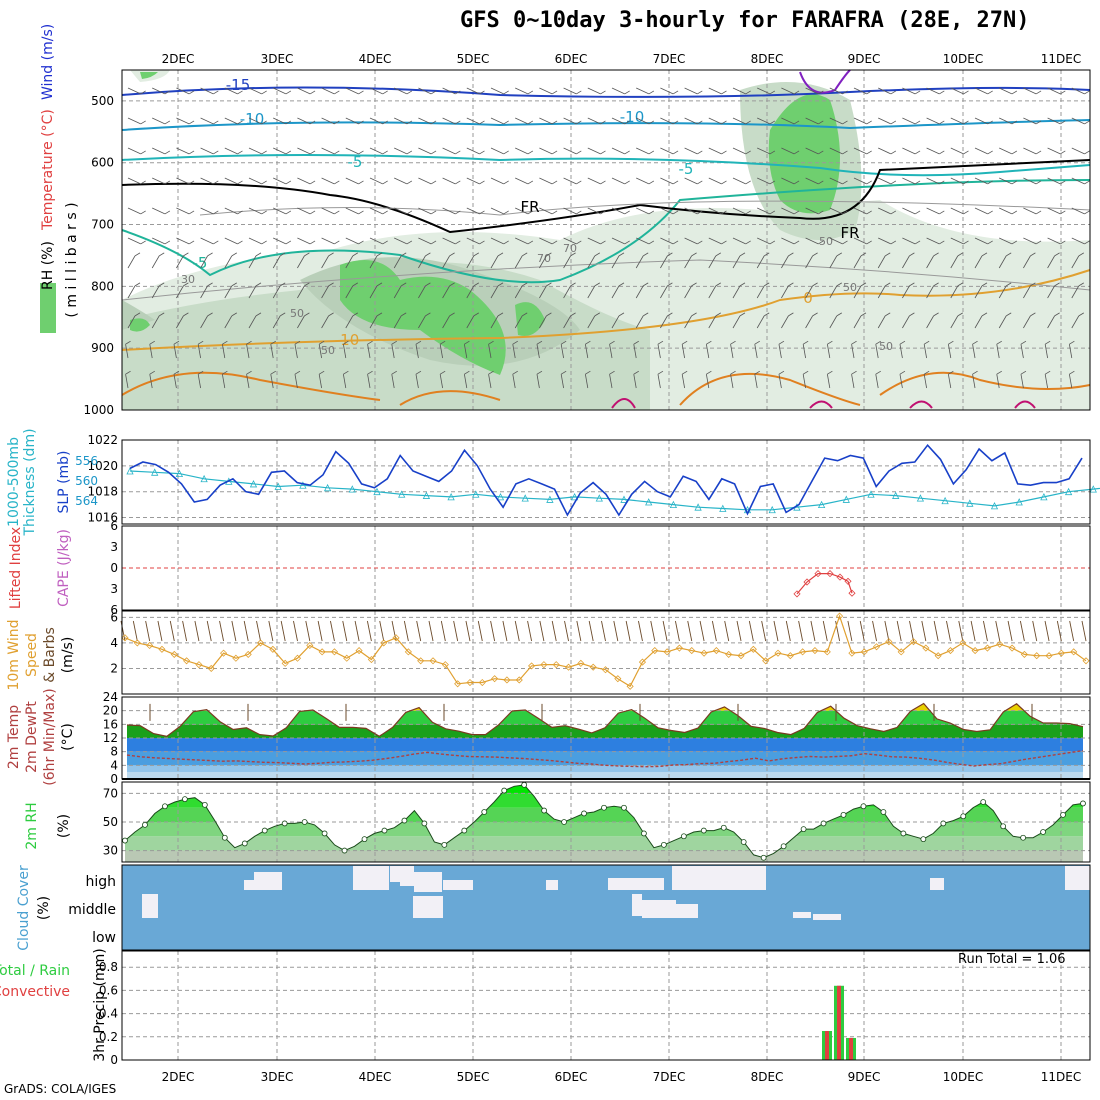  What do you see at coordinates (48, 157) in the screenshot?
I see `cross-section-ylabel: RH (%) Temperature (°C) Wind (m/s)` at bounding box center [48, 157].